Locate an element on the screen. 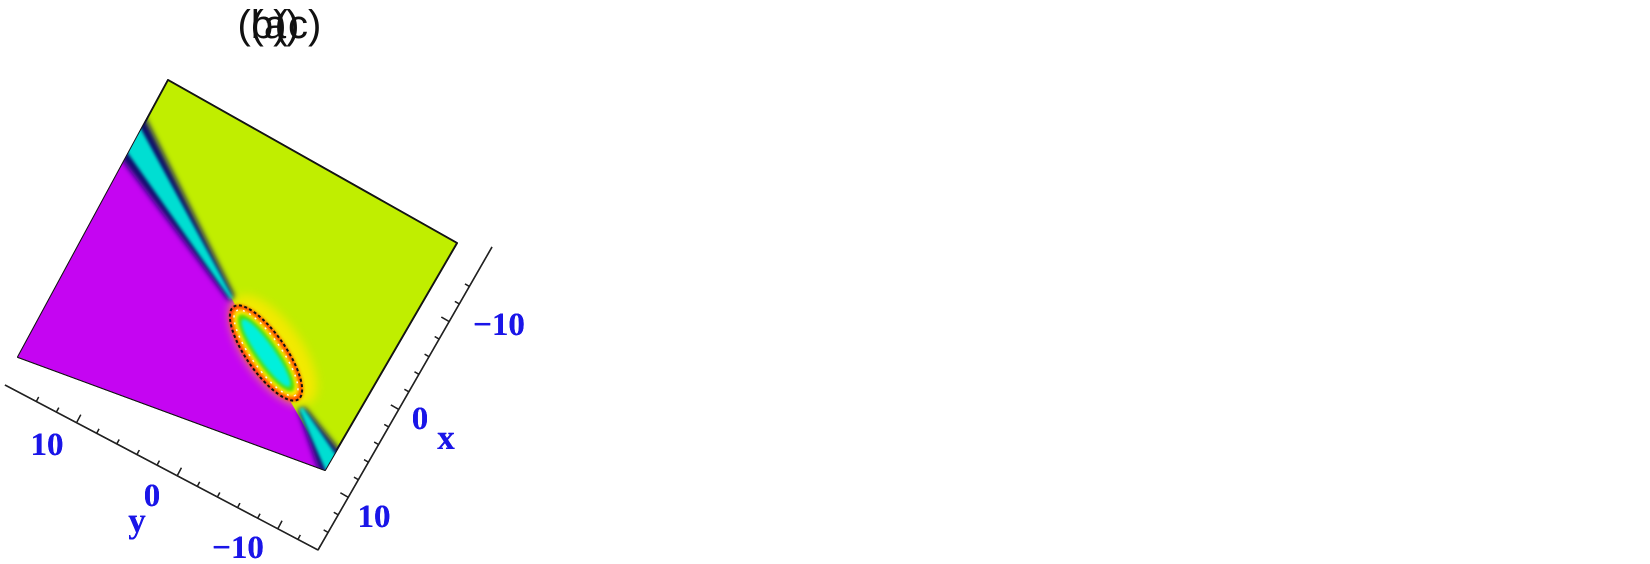  y-axis-label: y is located at coordinates (137, 520).